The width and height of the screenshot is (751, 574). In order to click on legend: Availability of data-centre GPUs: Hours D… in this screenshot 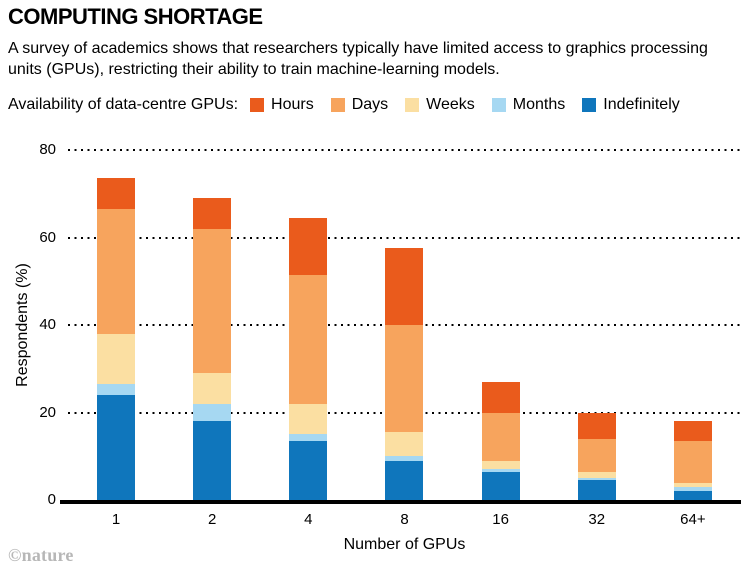, I will do `click(374, 105)`.